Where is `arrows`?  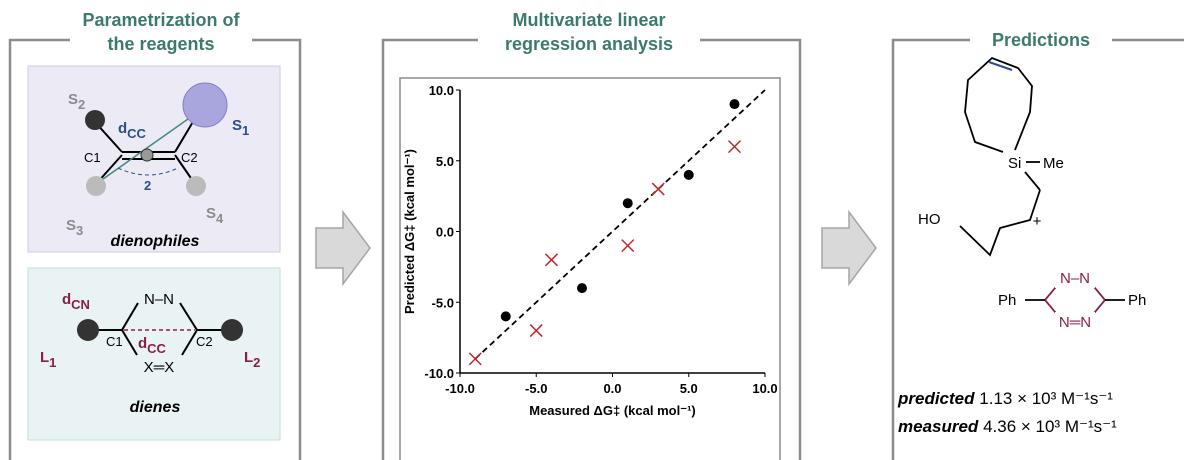 arrows is located at coordinates (596, 248).